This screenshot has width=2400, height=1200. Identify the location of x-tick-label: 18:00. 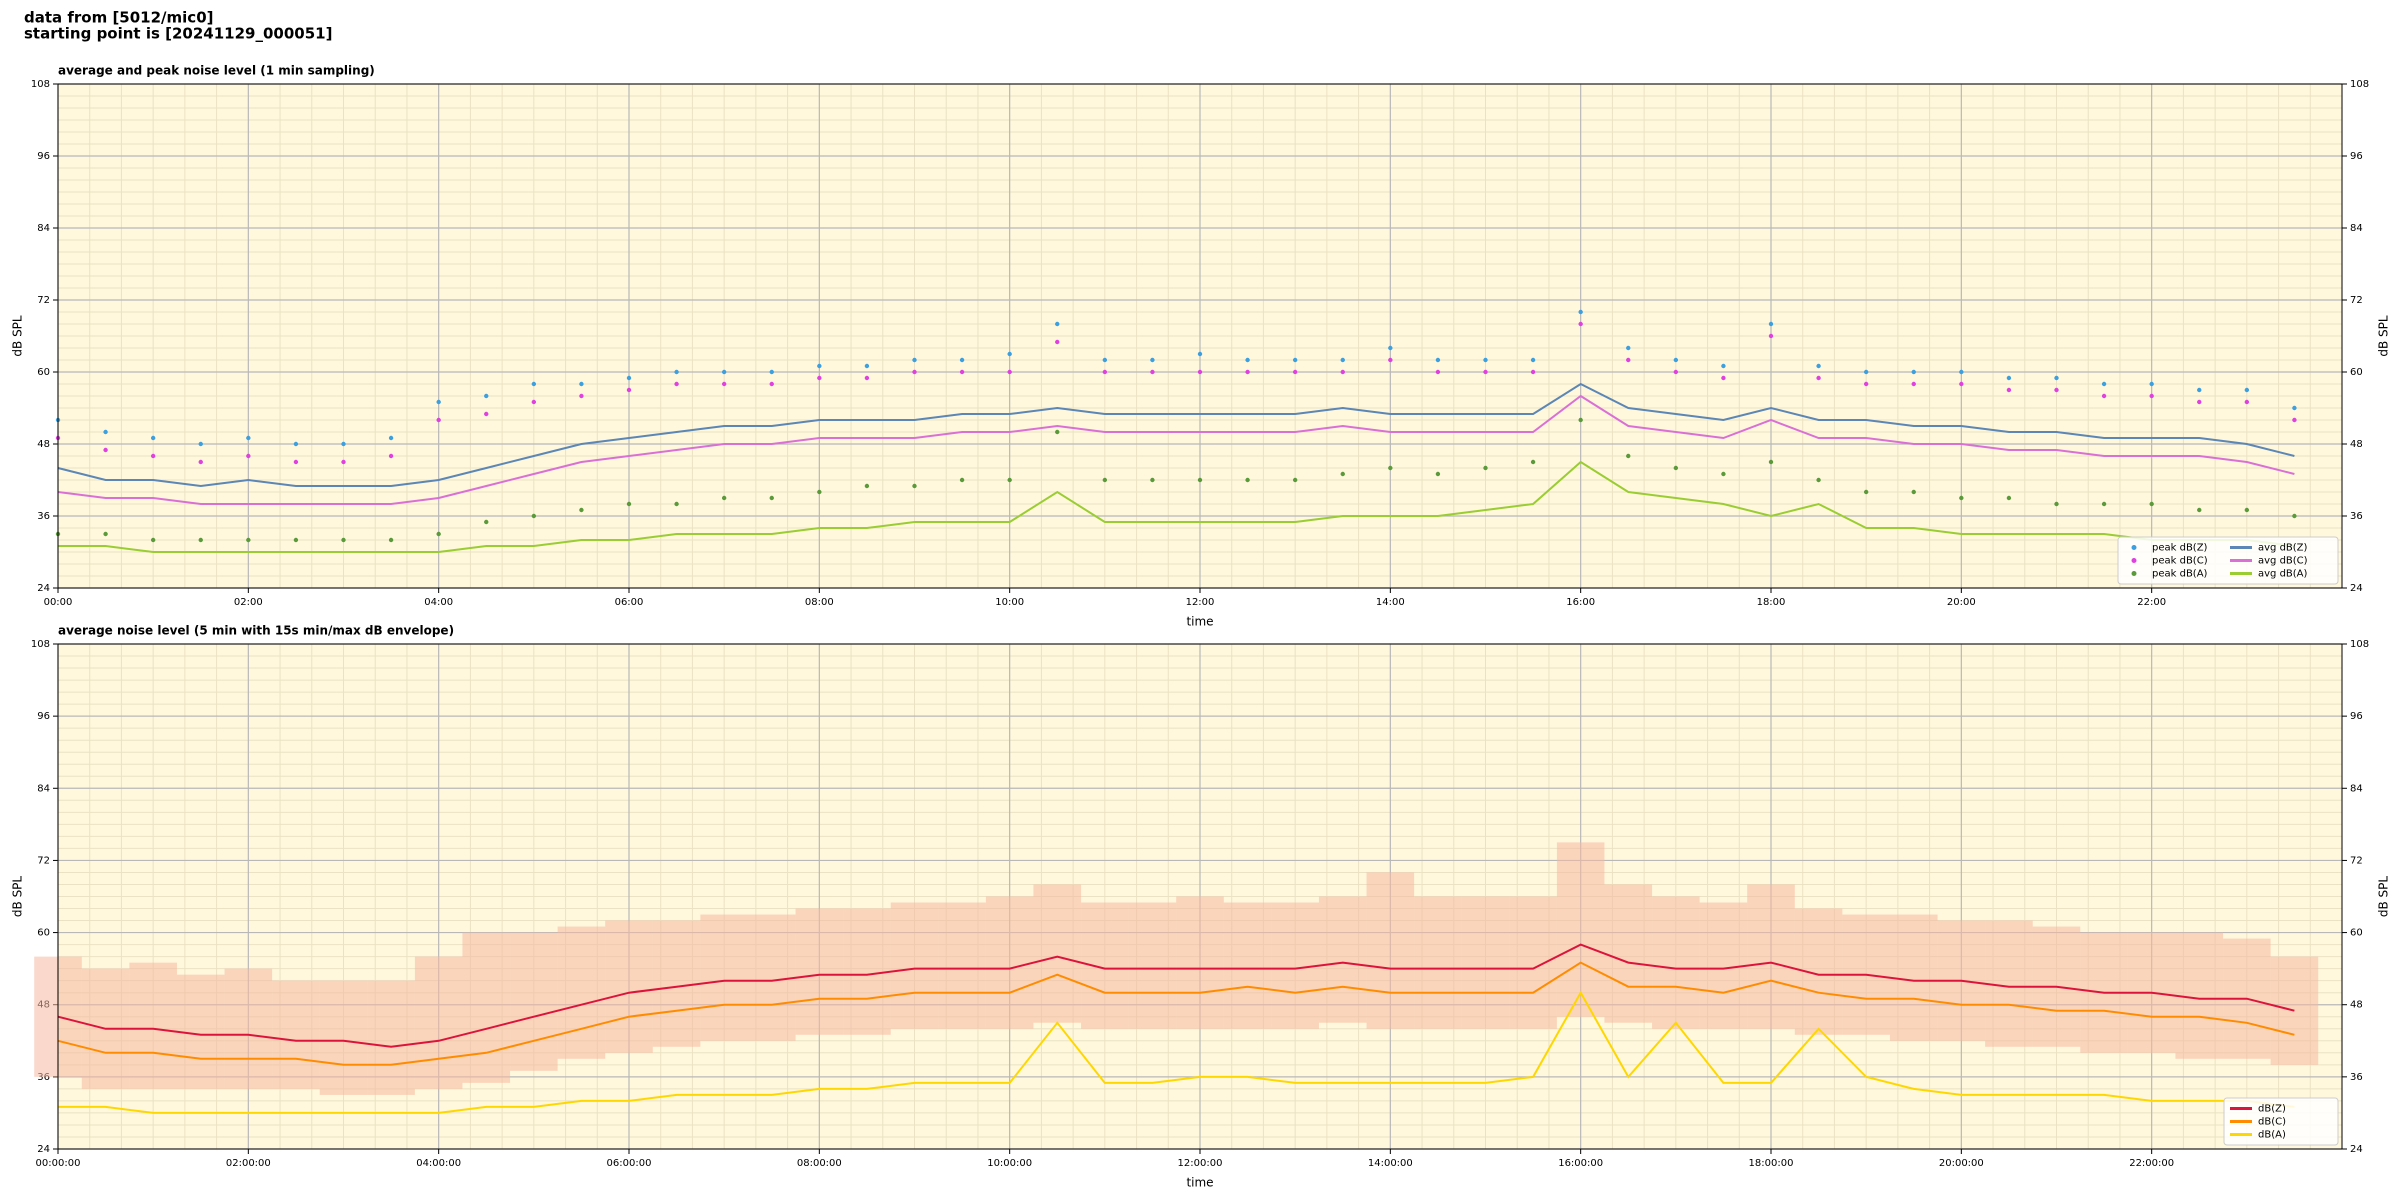
(1771, 602).